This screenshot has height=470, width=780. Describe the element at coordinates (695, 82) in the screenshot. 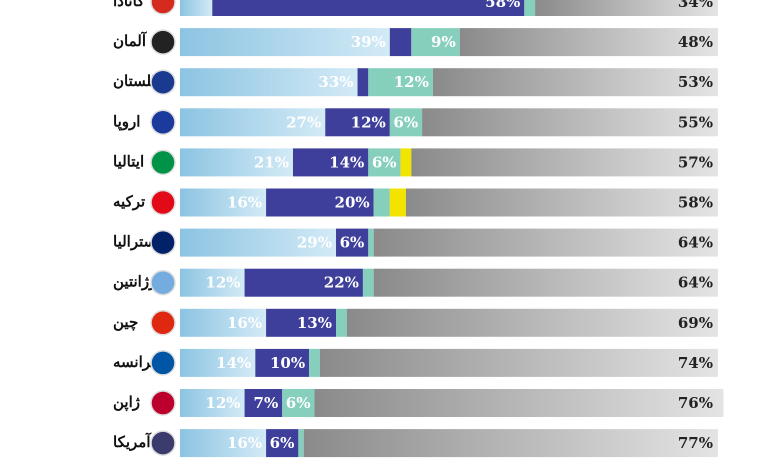

I see `value-label: 53%` at that location.